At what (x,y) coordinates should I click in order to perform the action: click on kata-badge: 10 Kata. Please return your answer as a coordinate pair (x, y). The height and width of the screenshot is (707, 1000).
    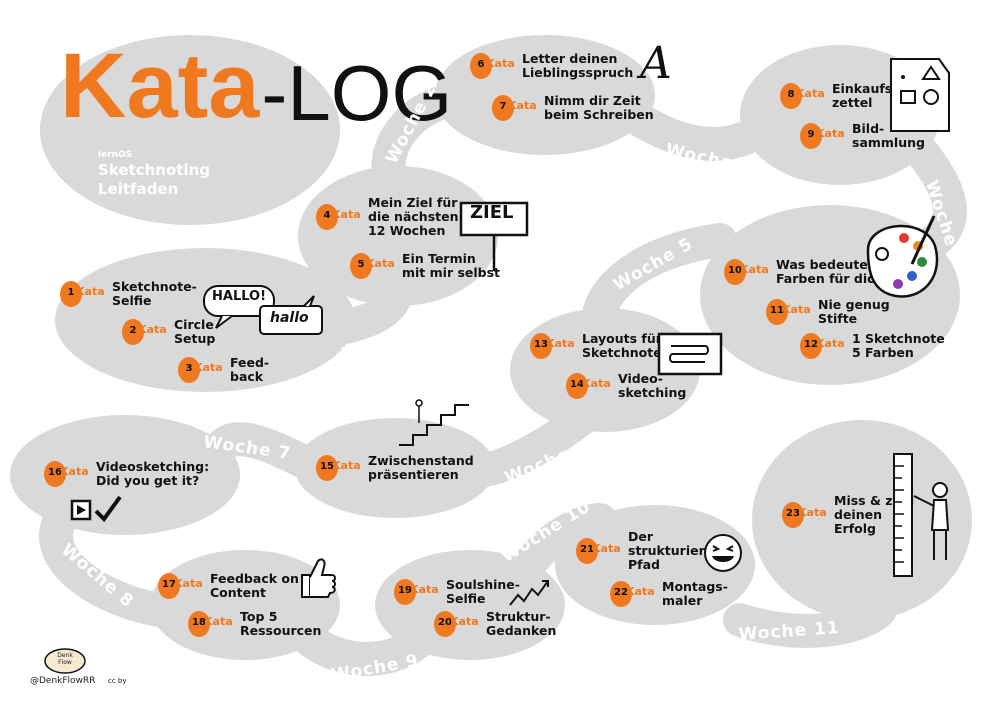
    Looking at the image, I should click on (746, 271).